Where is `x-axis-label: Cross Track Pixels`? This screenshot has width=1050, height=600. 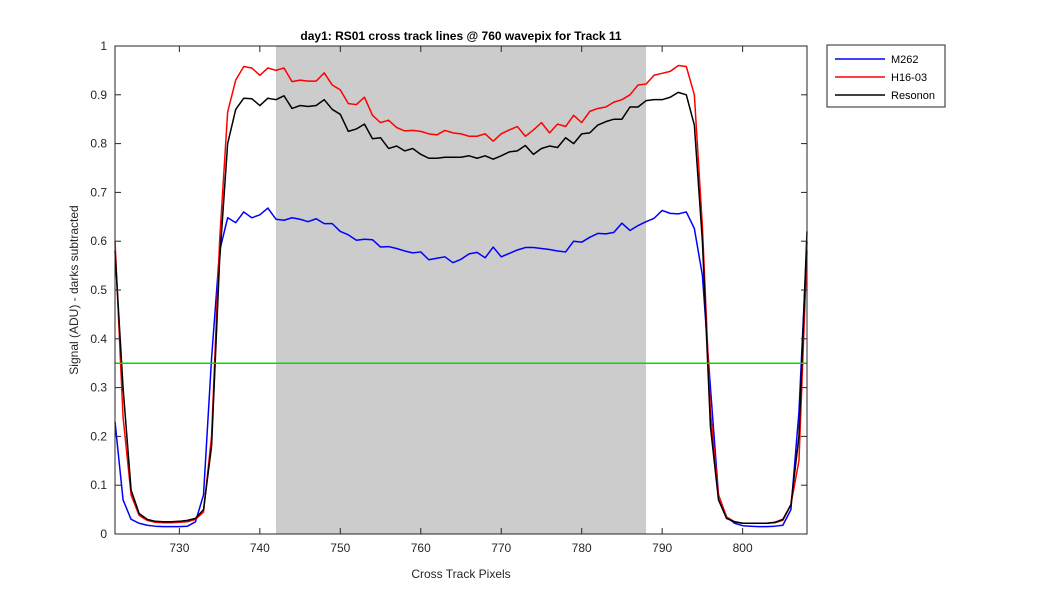
x-axis-label: Cross Track Pixels is located at coordinates (460, 574).